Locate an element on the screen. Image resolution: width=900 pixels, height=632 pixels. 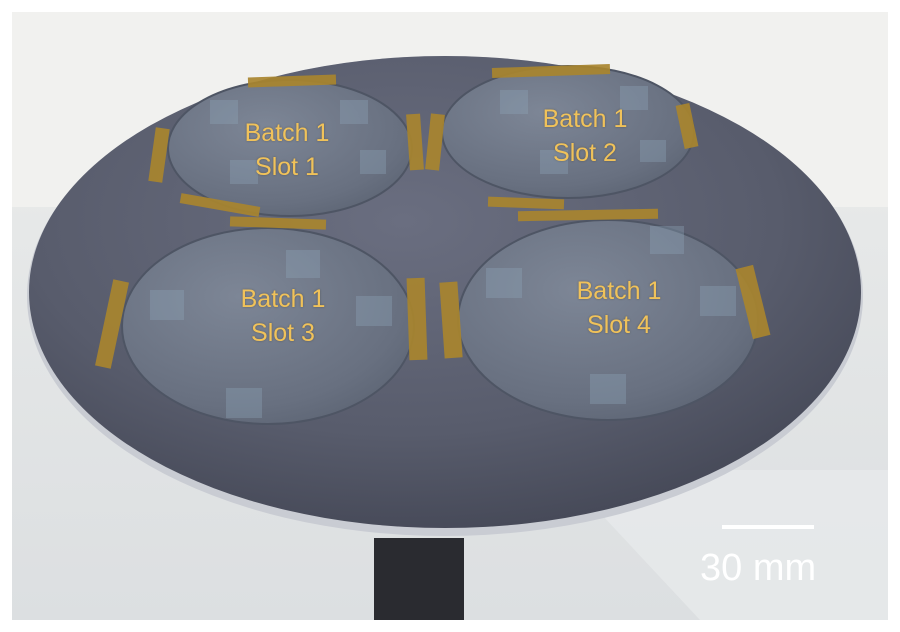
sample-label-3-line2: Slot 3 is located at coordinates (283, 333).